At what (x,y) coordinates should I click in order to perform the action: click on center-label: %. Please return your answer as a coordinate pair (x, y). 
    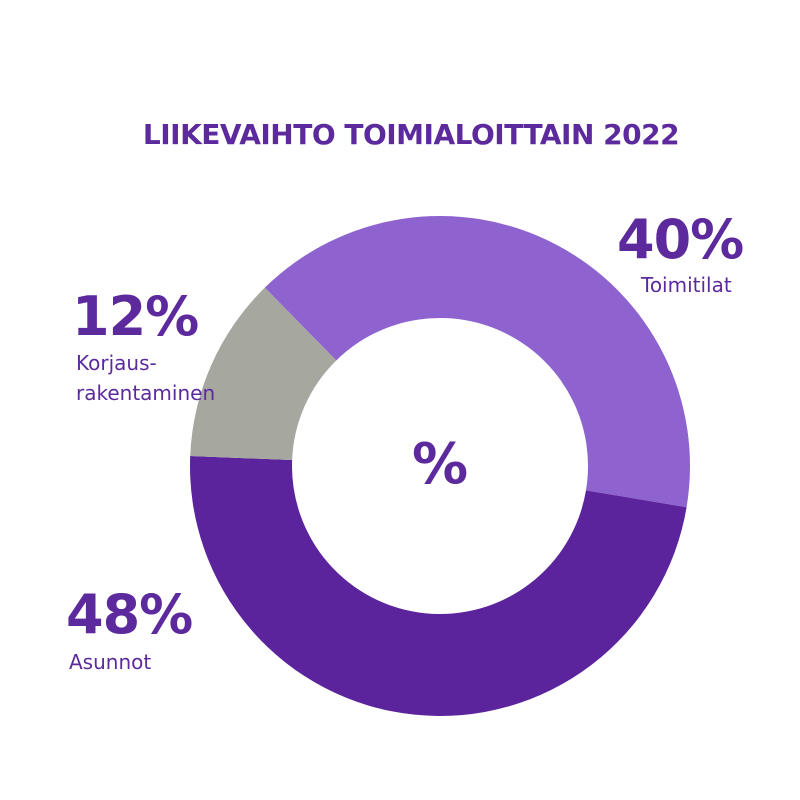
    Looking at the image, I should click on (440, 464).